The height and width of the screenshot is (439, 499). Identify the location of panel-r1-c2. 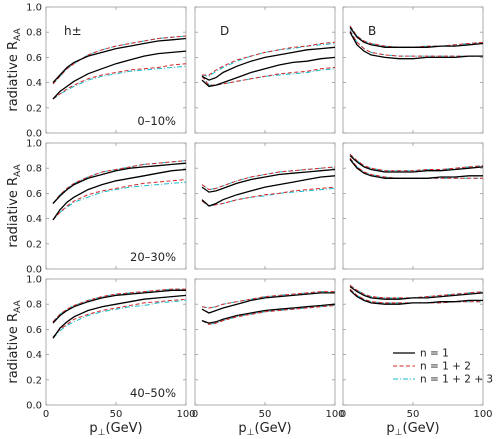
(413, 206).